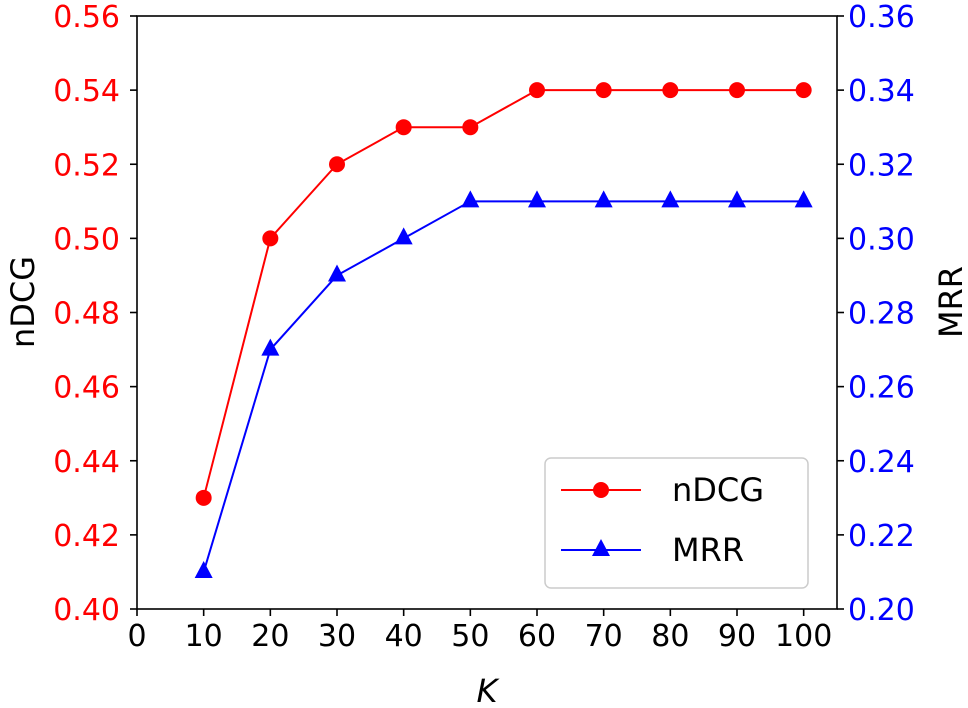 Image resolution: width=968 pixels, height=708 pixels. Describe the element at coordinates (881, 536) in the screenshot. I see `right-y-tick-label: 0.22` at that location.